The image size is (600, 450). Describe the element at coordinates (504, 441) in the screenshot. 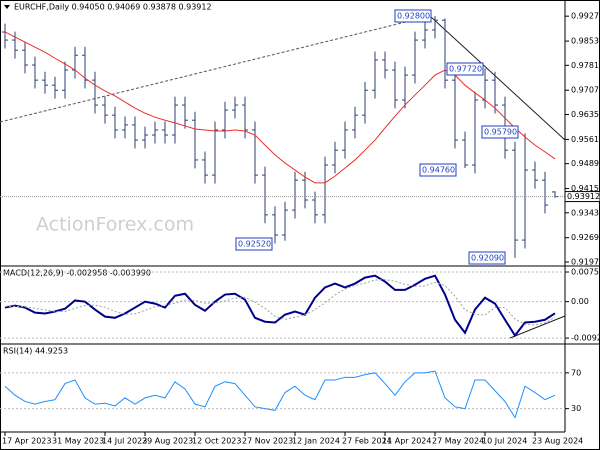

I see `x-tick-label: 10 Jul 2024` at that location.